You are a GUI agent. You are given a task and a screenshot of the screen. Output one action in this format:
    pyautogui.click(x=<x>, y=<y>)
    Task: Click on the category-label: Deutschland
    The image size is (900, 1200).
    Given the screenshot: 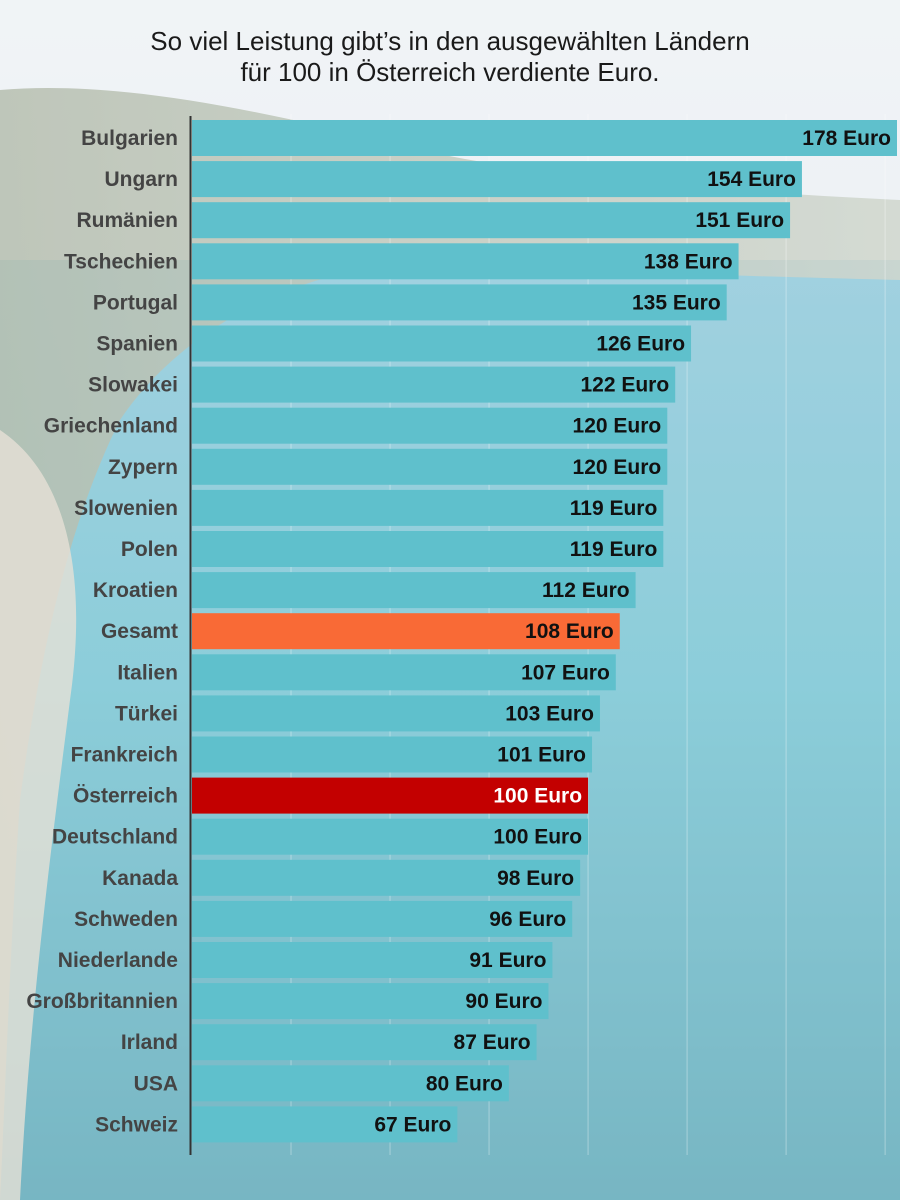 What is the action you would take?
    pyautogui.click(x=115, y=837)
    